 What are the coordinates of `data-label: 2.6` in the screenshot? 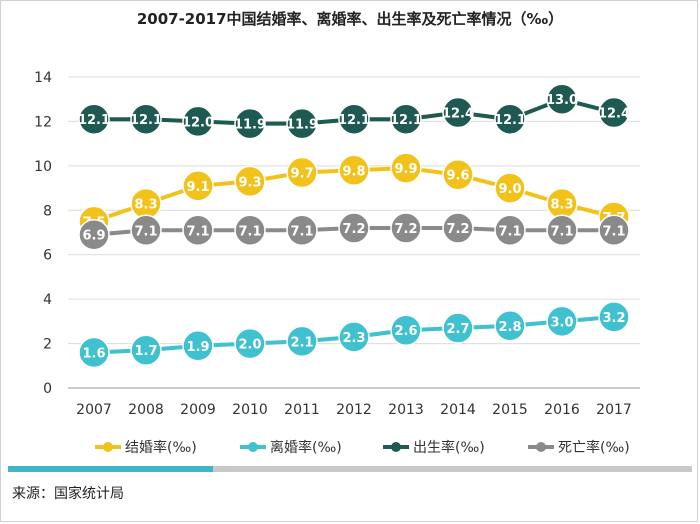 It's located at (405, 331).